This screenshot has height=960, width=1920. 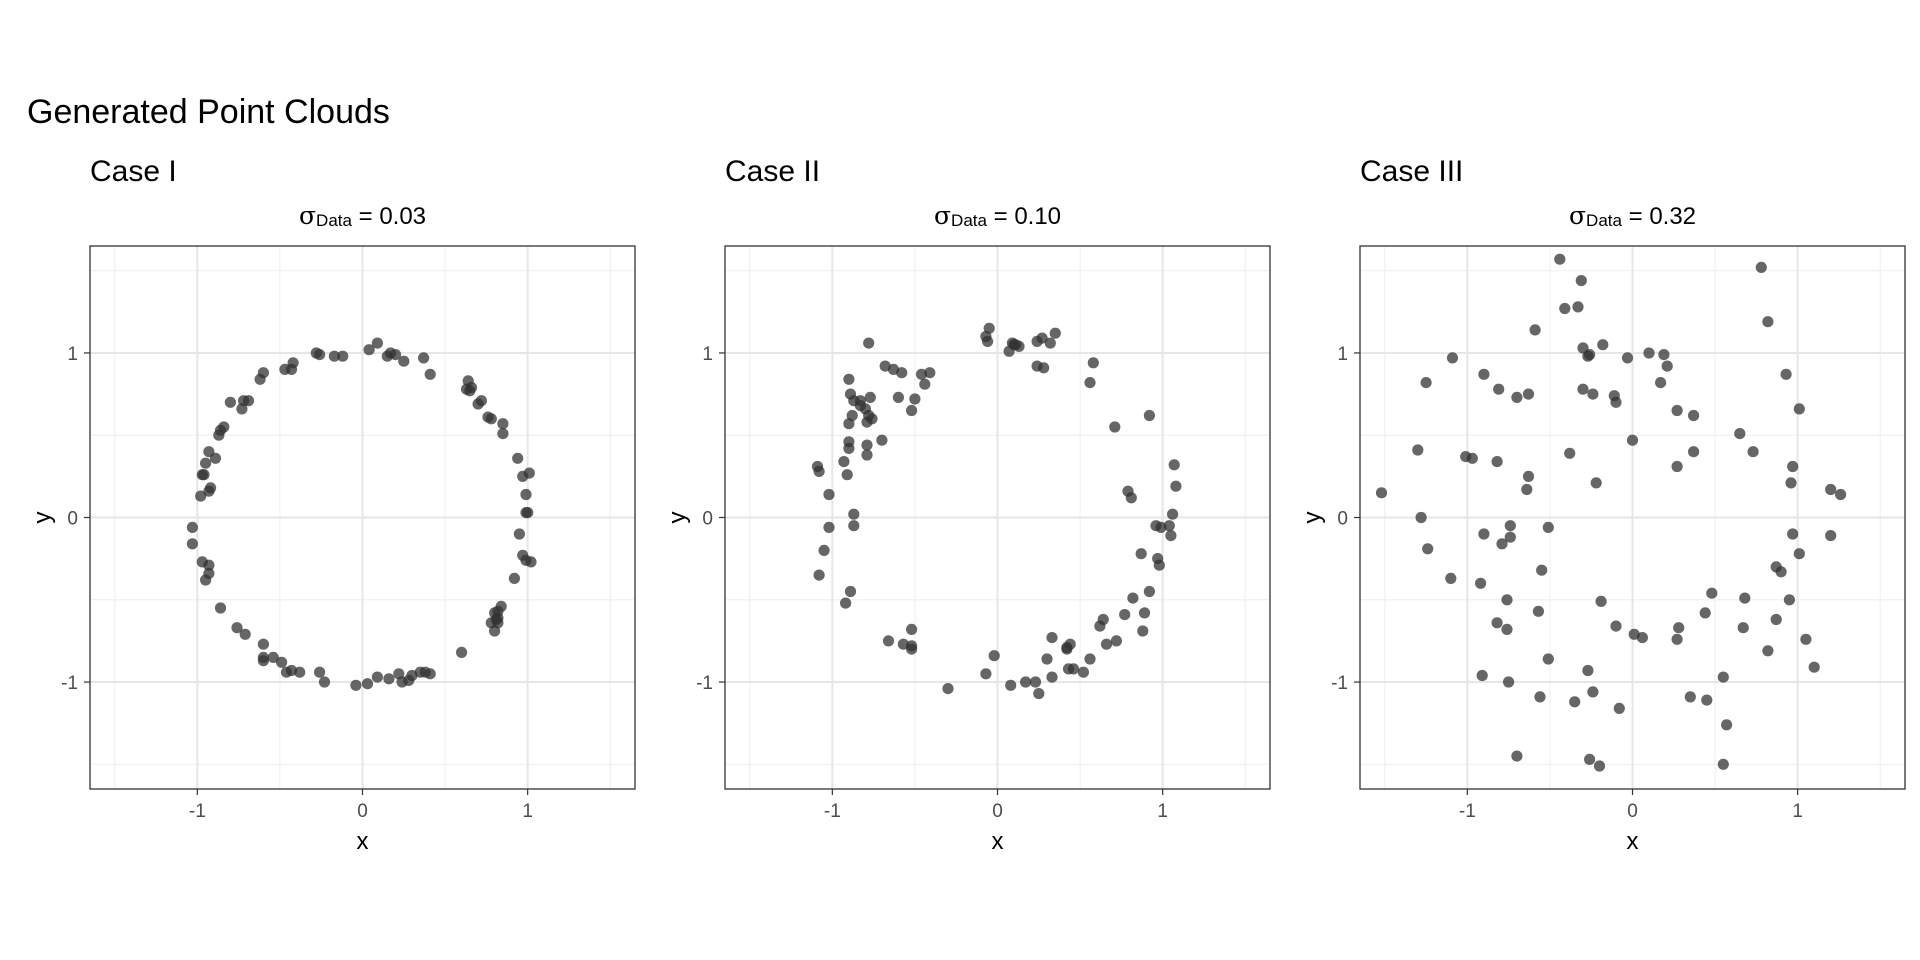 What do you see at coordinates (832, 811) in the screenshot?
I see `x-tick-label: -1` at bounding box center [832, 811].